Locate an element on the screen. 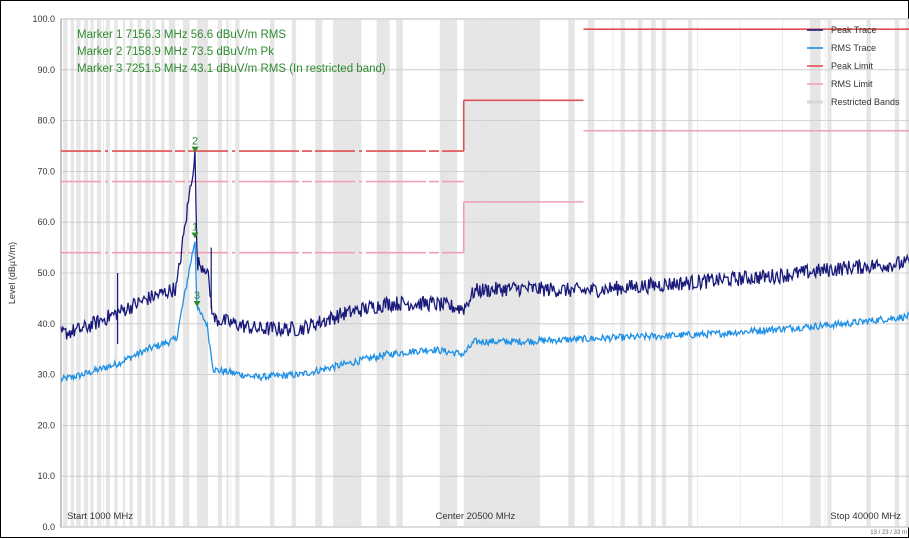 The image size is (909, 539). y-tick-label: 40.0 is located at coordinates (46, 324).